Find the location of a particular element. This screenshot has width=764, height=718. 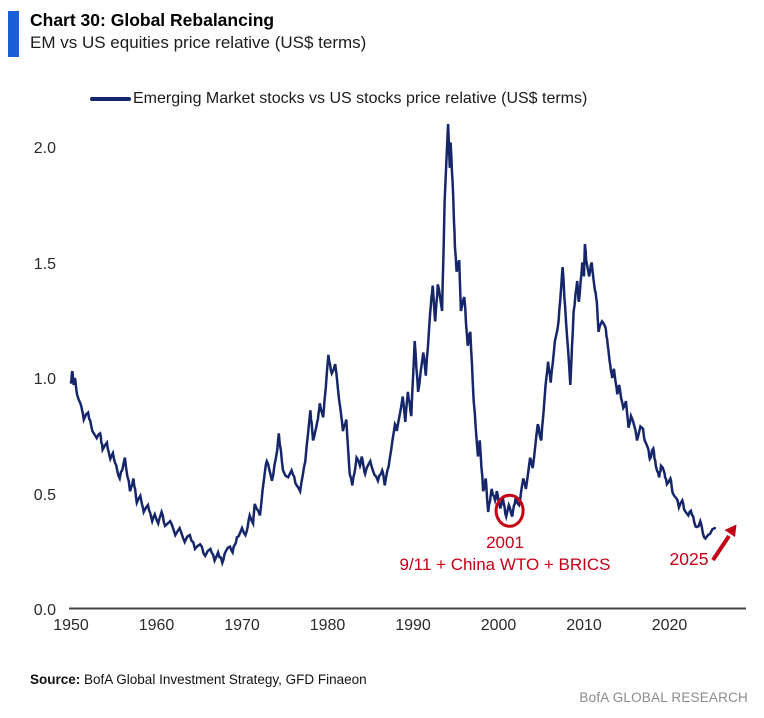

title-accent-bar is located at coordinates (13, 34).